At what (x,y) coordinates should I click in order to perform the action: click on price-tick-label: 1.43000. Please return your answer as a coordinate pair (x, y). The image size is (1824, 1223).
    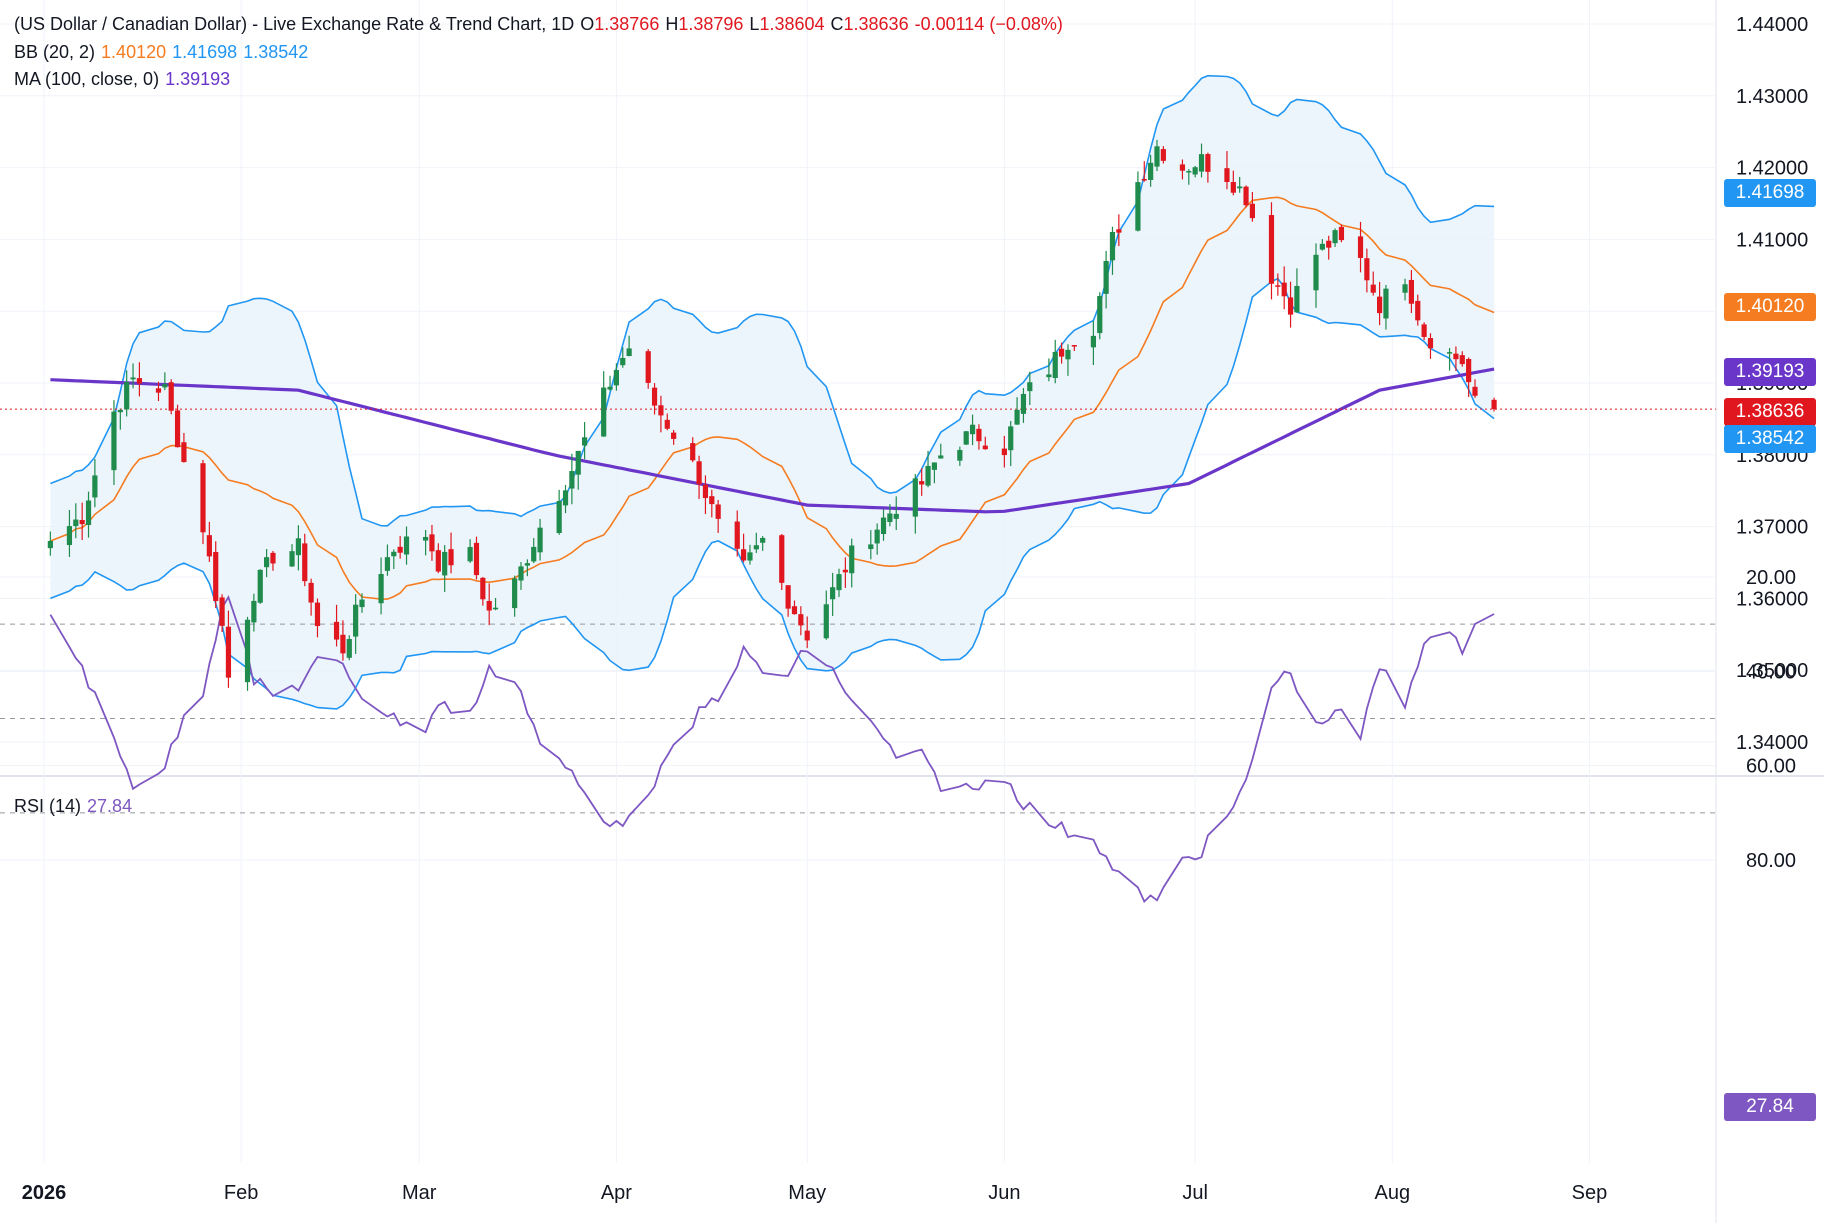
    Looking at the image, I should click on (1772, 97).